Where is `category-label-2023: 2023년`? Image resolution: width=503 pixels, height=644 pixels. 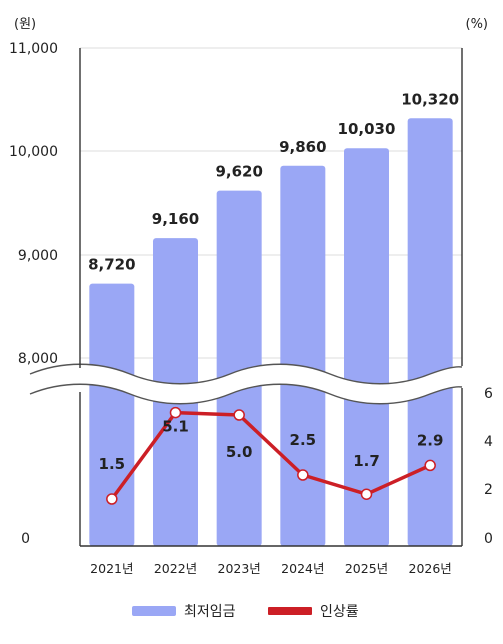 category-label-2023: 2023년 is located at coordinates (239, 568).